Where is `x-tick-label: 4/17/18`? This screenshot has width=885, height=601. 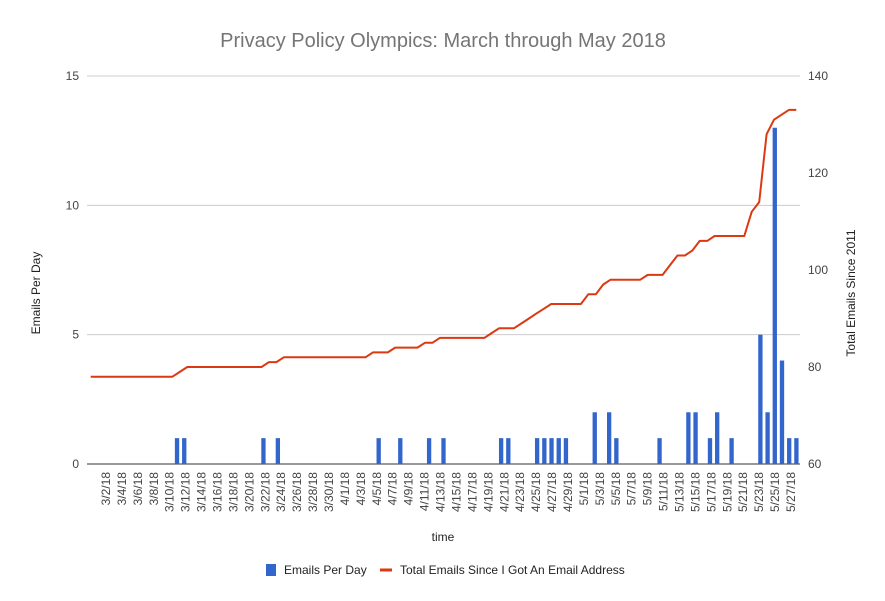
x-tick-label: 4/17/18 is located at coordinates (472, 492).